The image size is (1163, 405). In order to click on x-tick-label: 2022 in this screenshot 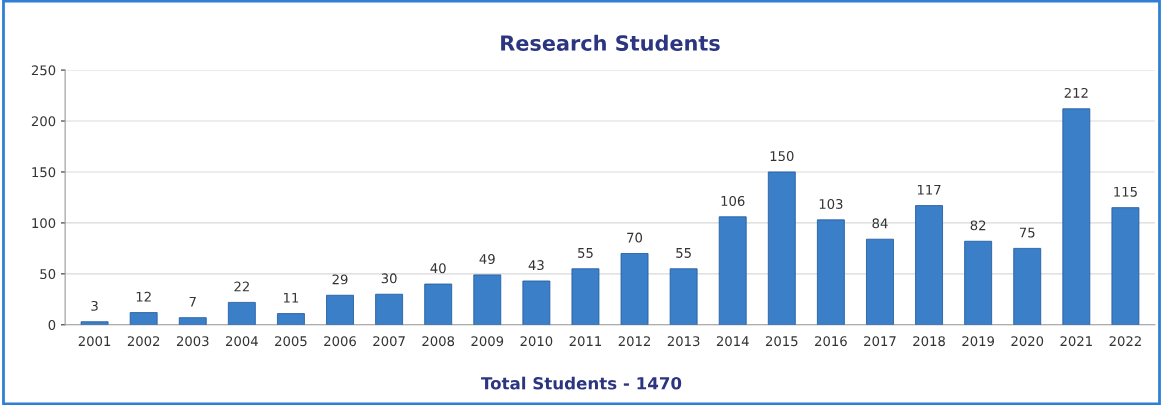, I will do `click(1125, 341)`.